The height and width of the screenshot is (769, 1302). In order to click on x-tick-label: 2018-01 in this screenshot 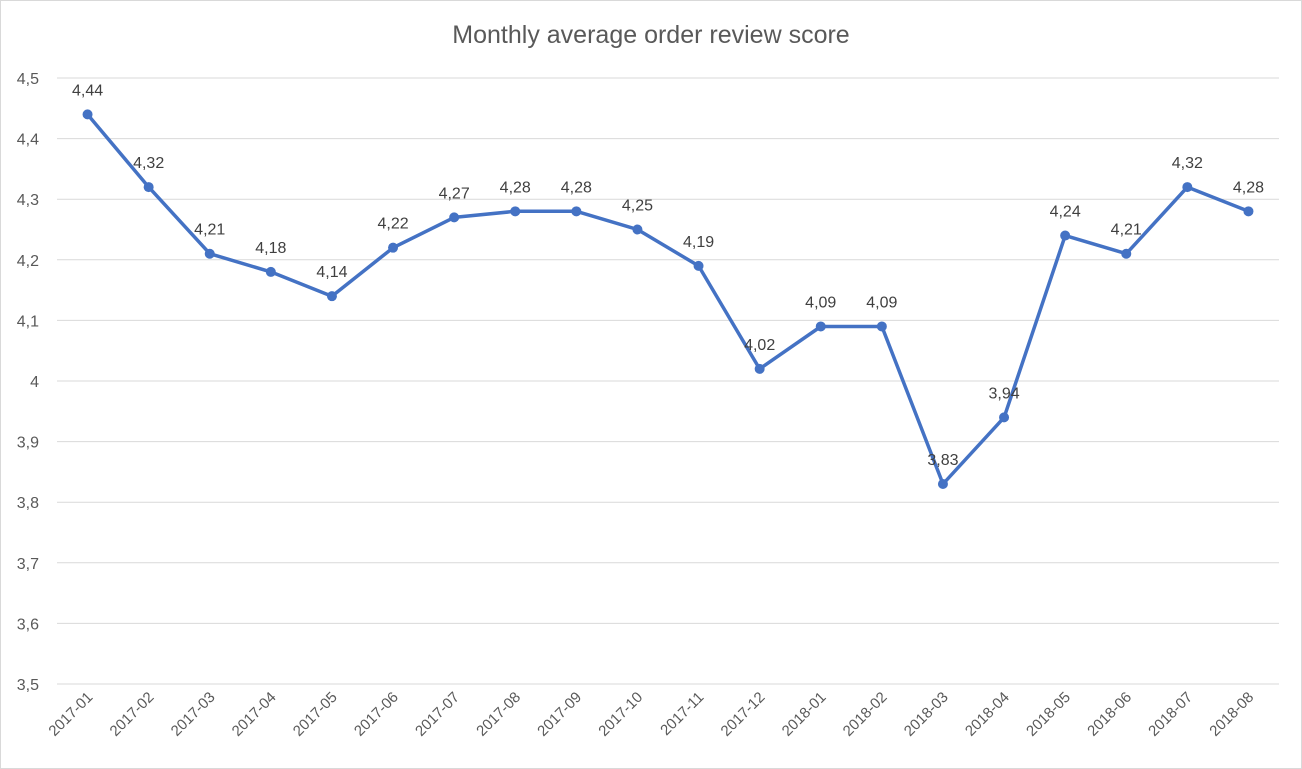, I will do `click(804, 714)`.